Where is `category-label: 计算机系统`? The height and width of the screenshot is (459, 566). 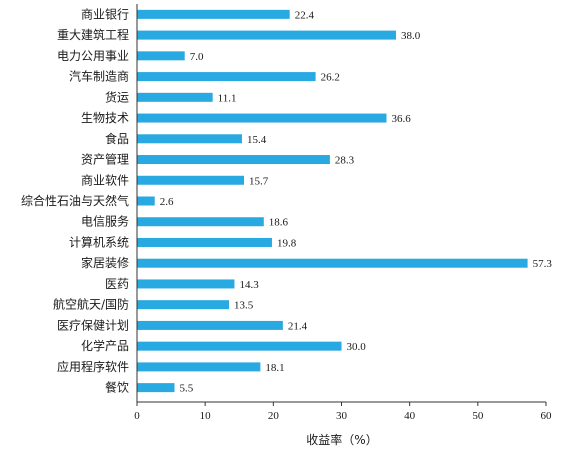 category-label: 计算机系统 is located at coordinates (99, 241).